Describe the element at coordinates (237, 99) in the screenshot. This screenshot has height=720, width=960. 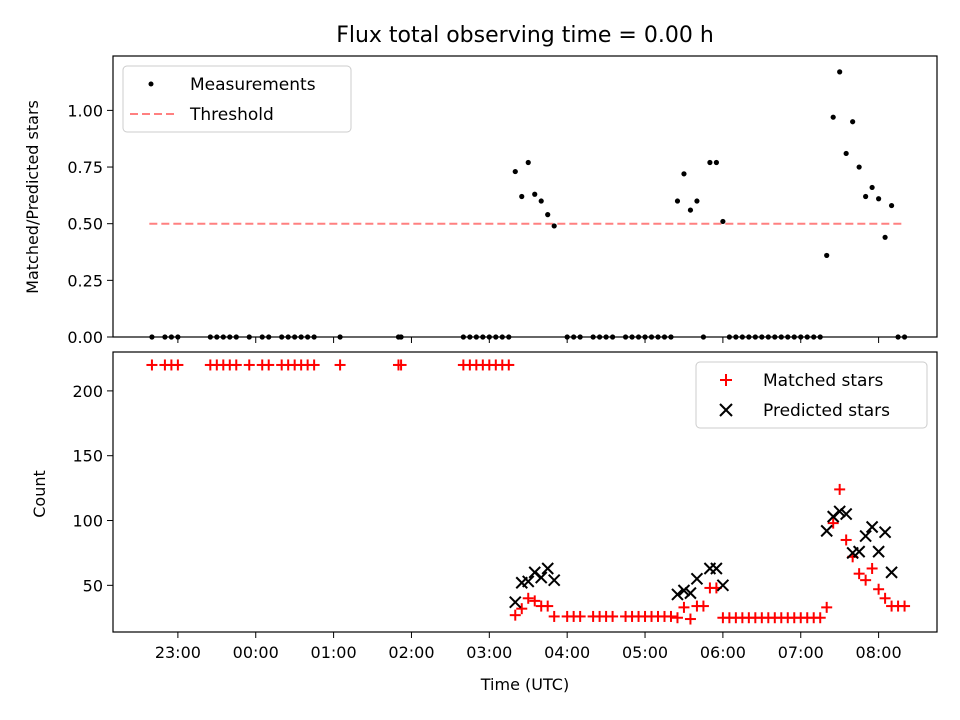
I see `top-legend: Measurements Threshold` at that location.